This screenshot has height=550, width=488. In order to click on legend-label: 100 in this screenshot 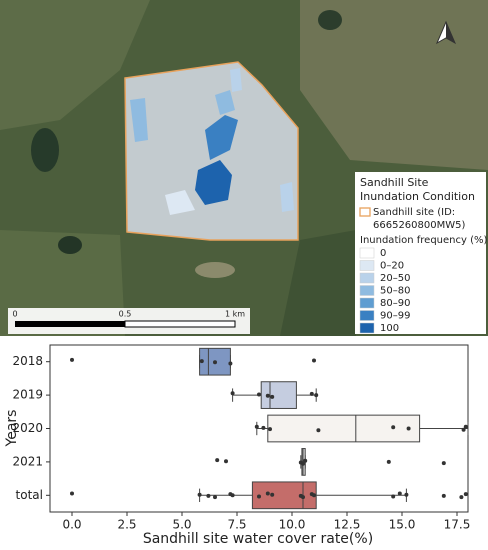, I will do `click(389, 328)`.